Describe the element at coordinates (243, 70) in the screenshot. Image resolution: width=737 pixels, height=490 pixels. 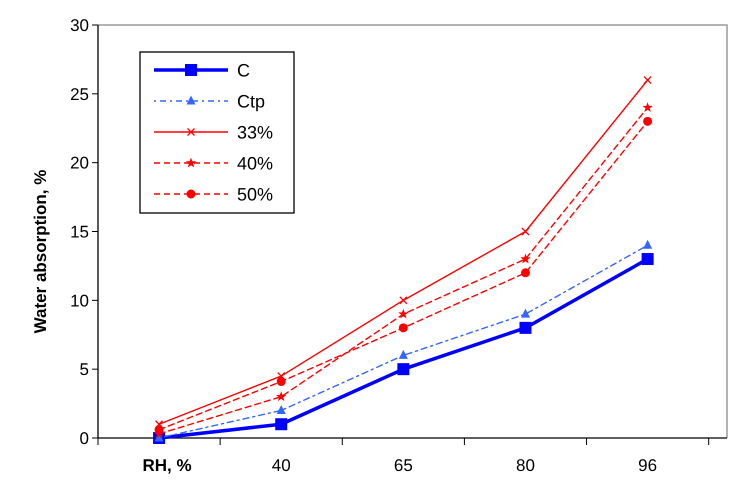
I see `legend-label: C` at that location.